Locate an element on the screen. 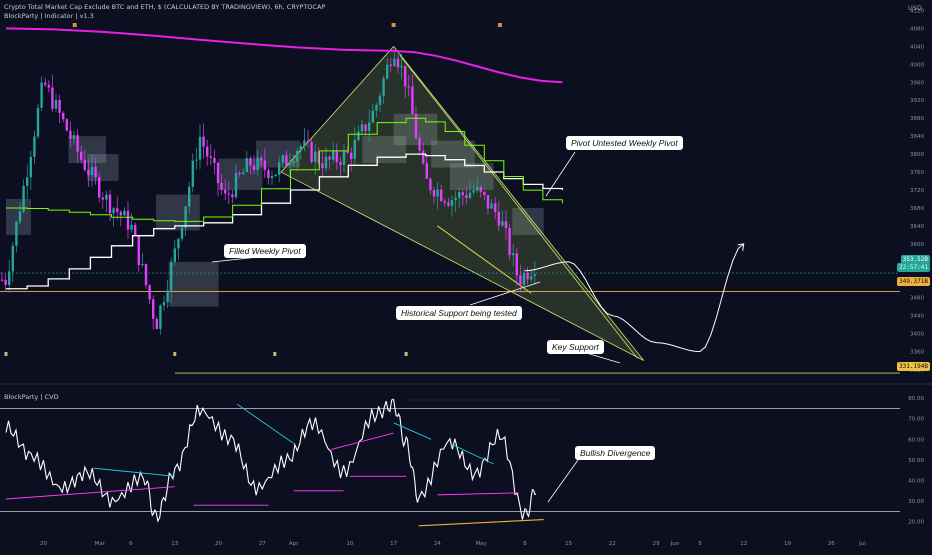  y-tick-label: 3600 is located at coordinates (917, 245).